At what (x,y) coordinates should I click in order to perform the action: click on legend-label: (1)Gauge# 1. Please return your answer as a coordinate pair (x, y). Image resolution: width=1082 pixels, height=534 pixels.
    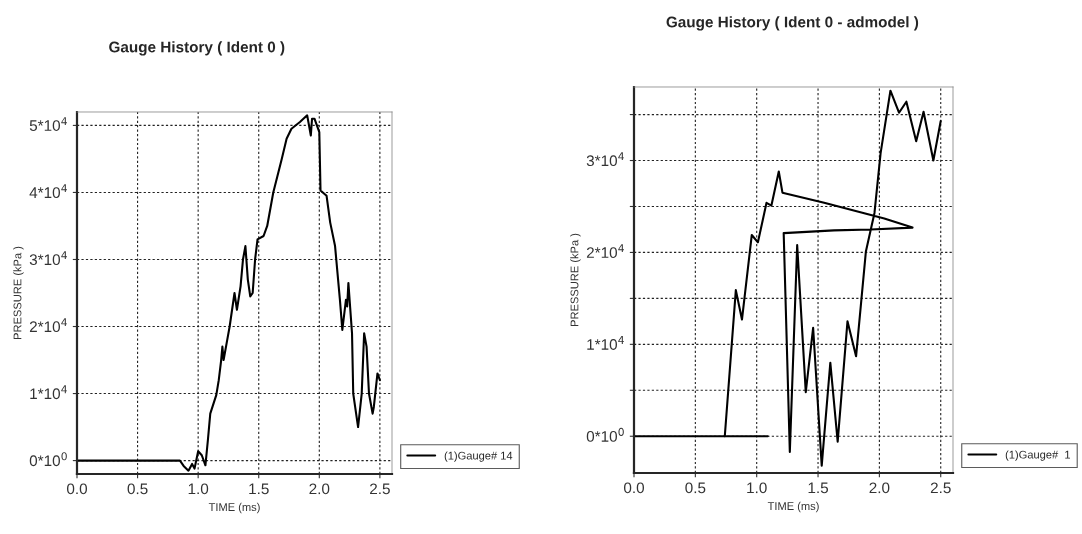
    Looking at the image, I should click on (1038, 455).